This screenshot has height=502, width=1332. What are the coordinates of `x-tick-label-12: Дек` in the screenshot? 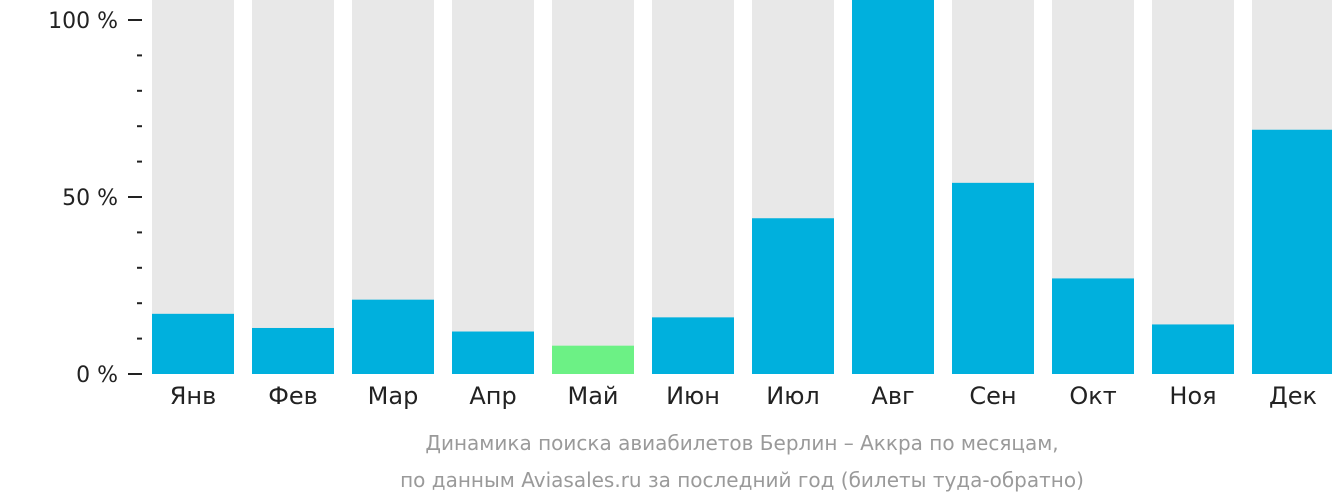 It's located at (1293, 396).